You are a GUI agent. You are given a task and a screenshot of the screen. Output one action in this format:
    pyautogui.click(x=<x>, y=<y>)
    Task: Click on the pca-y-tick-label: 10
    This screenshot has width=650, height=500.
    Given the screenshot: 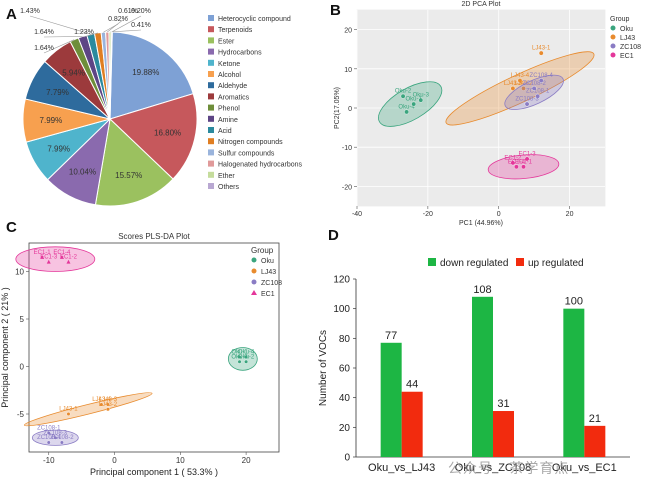 What is the action you would take?
    pyautogui.click(x=348, y=70)
    